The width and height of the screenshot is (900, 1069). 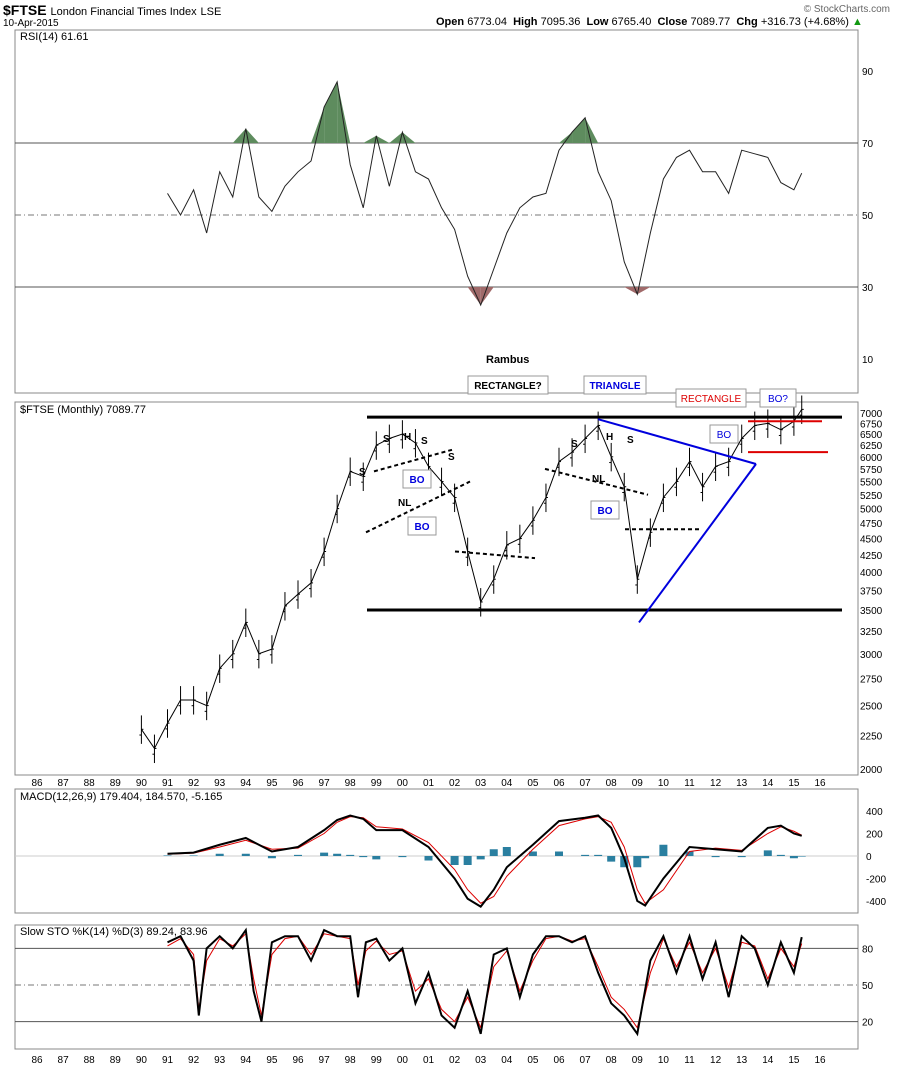 What do you see at coordinates (325, 1060) in the screenshot?
I see `xaxis-label-bottom: 97` at bounding box center [325, 1060].